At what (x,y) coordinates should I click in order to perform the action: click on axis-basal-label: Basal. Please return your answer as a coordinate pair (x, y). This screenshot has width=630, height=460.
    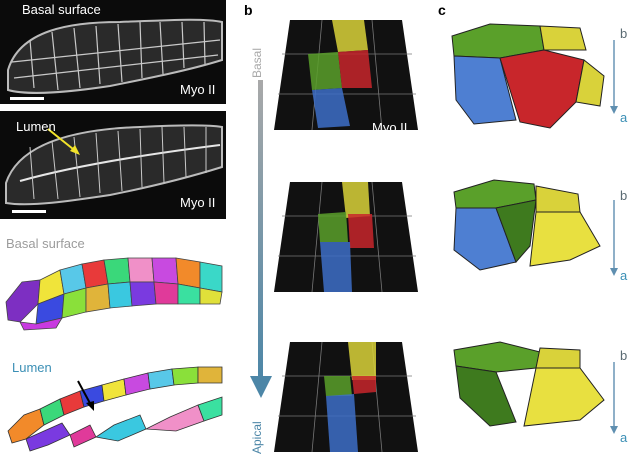
    Looking at the image, I should click on (257, 62).